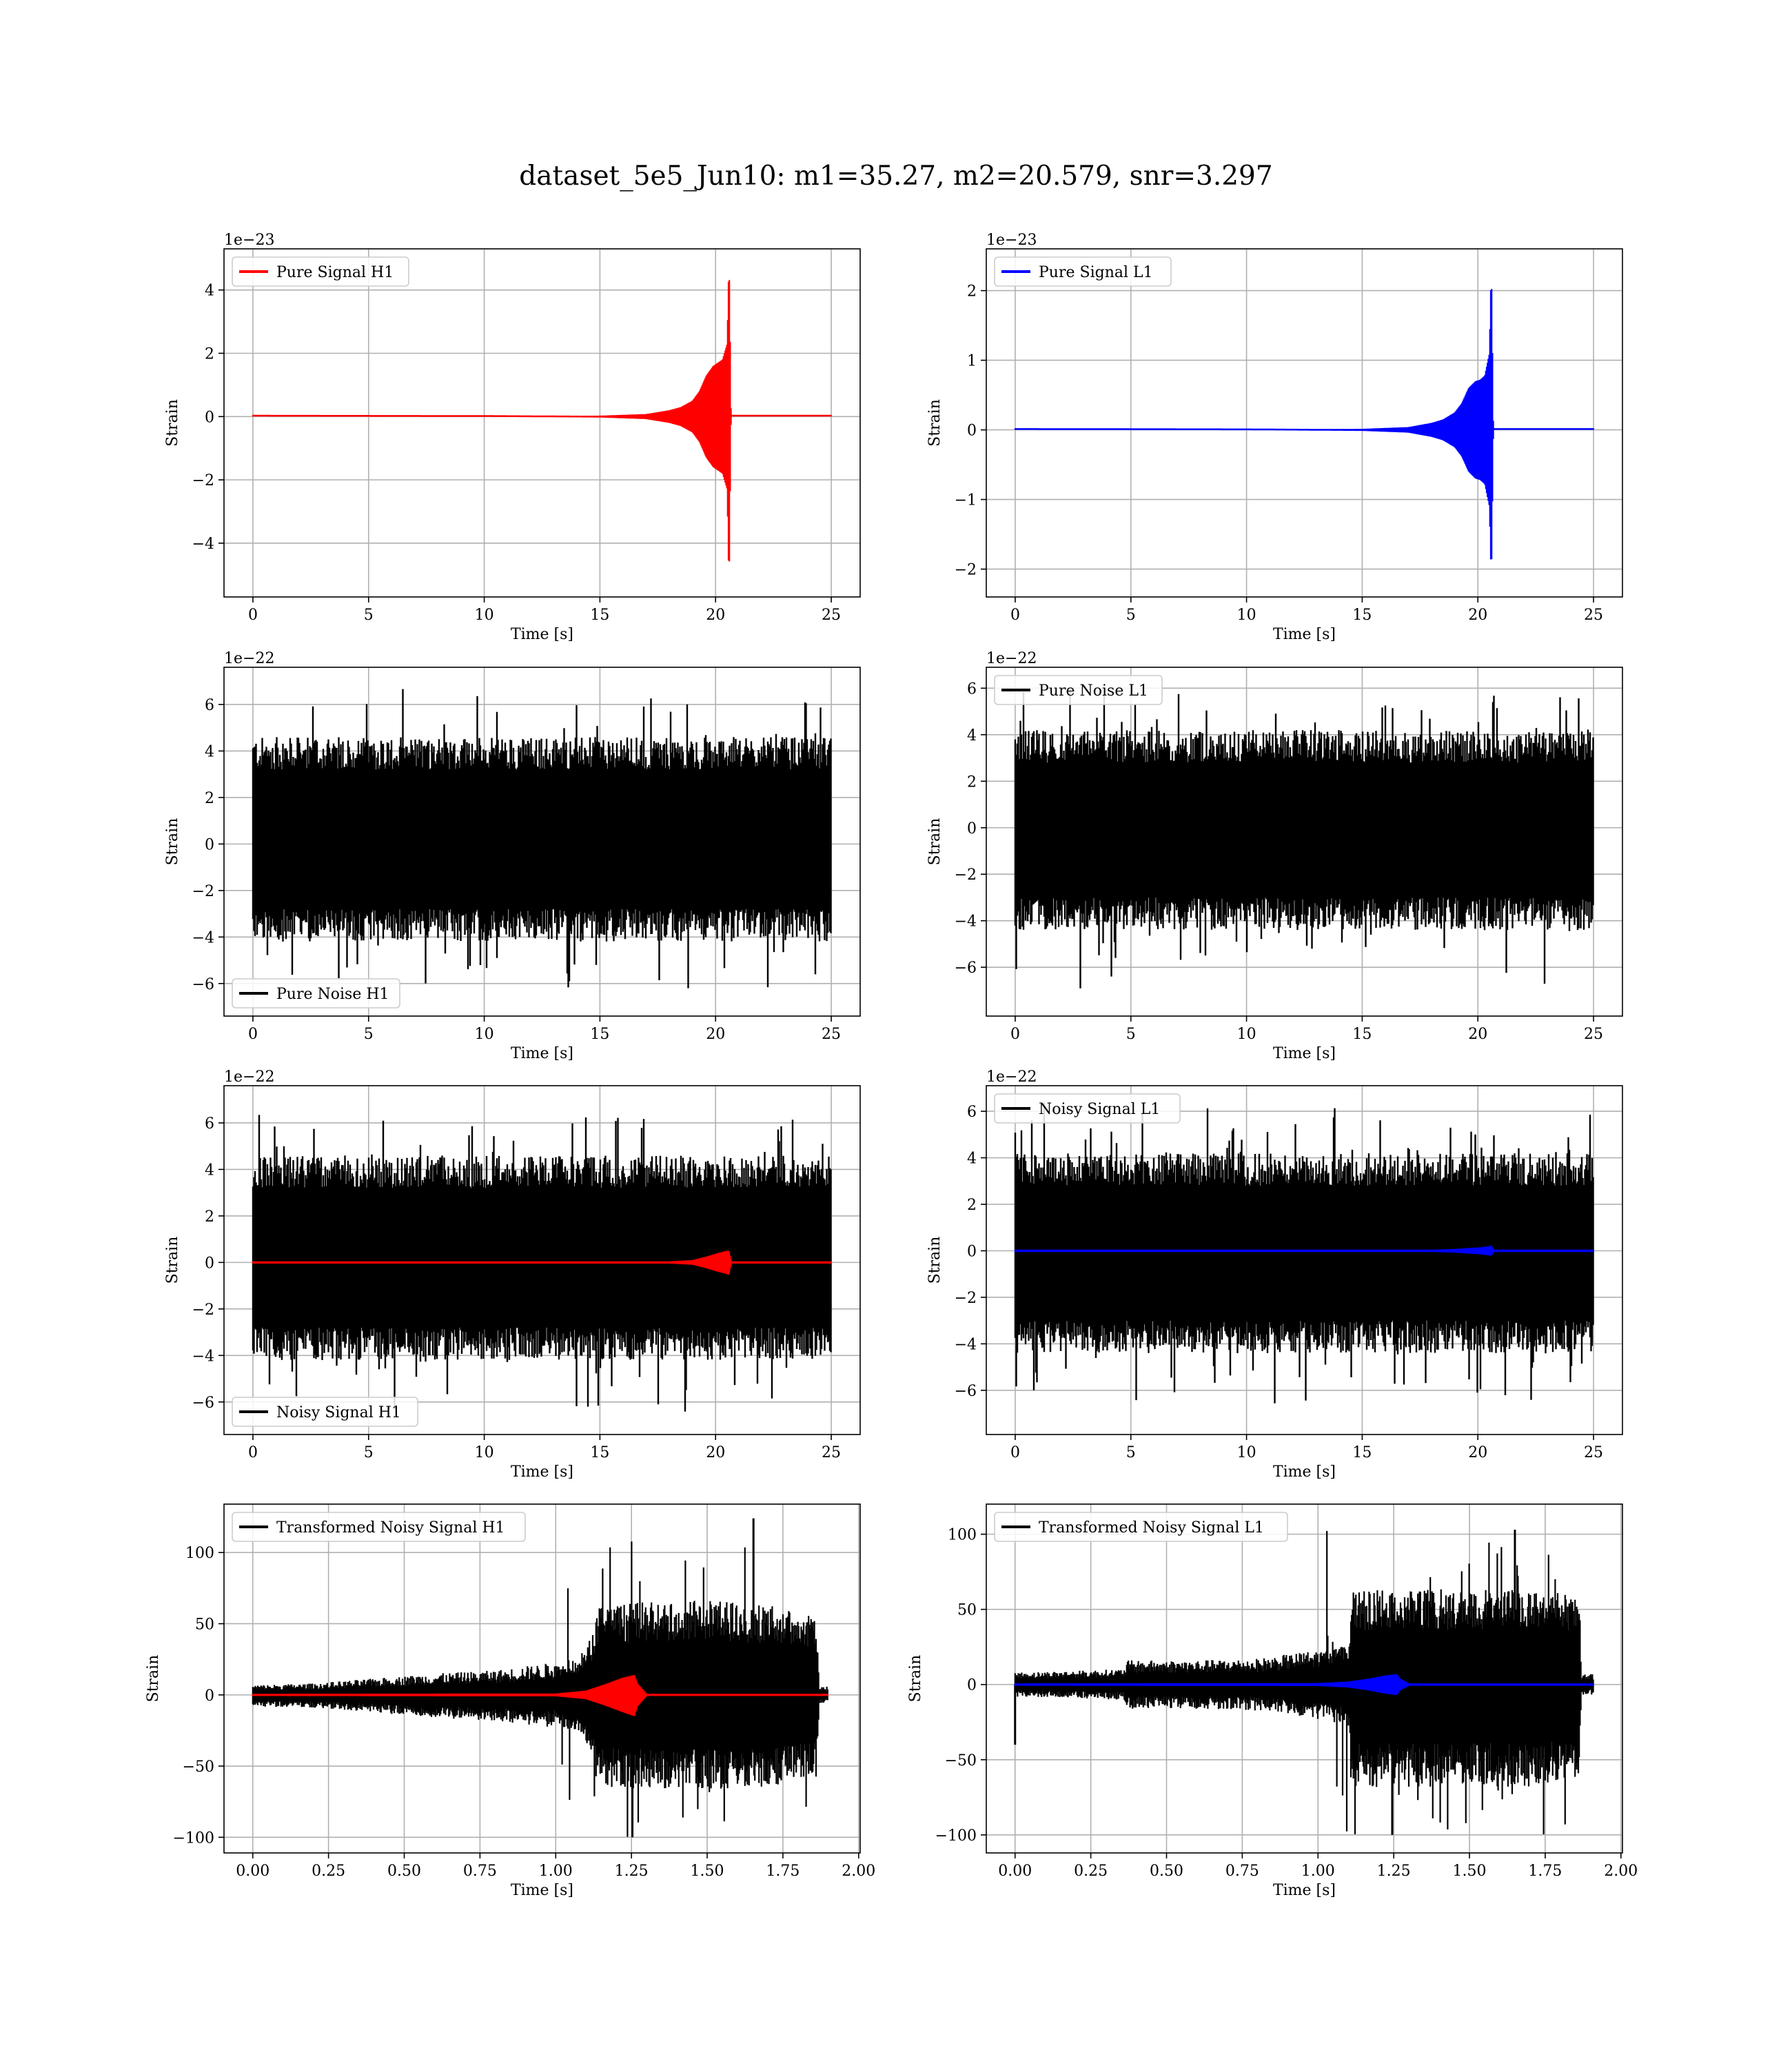 The height and width of the screenshot is (2068, 1792). What do you see at coordinates (325, 1412) in the screenshot?
I see `legend: Noisy Signal H1` at bounding box center [325, 1412].